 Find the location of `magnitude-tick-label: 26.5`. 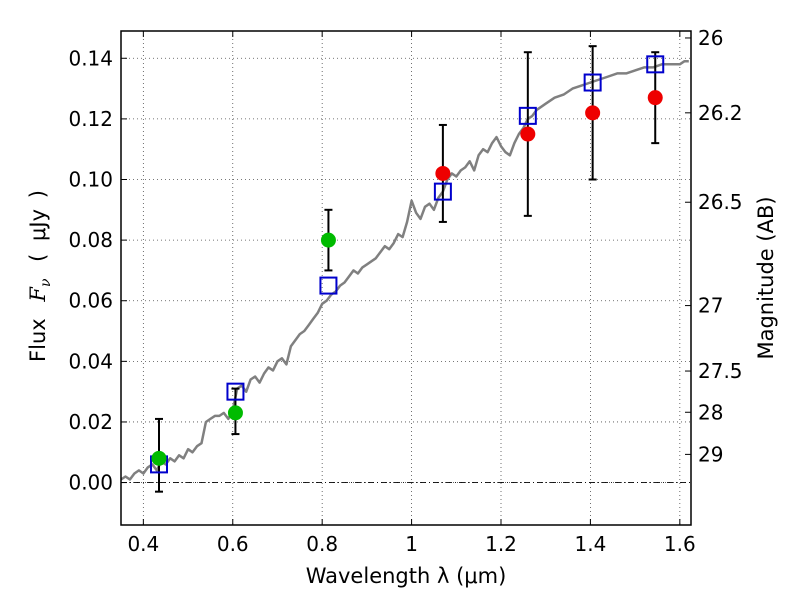

magnitude-tick-label: 26.5 is located at coordinates (720, 202).